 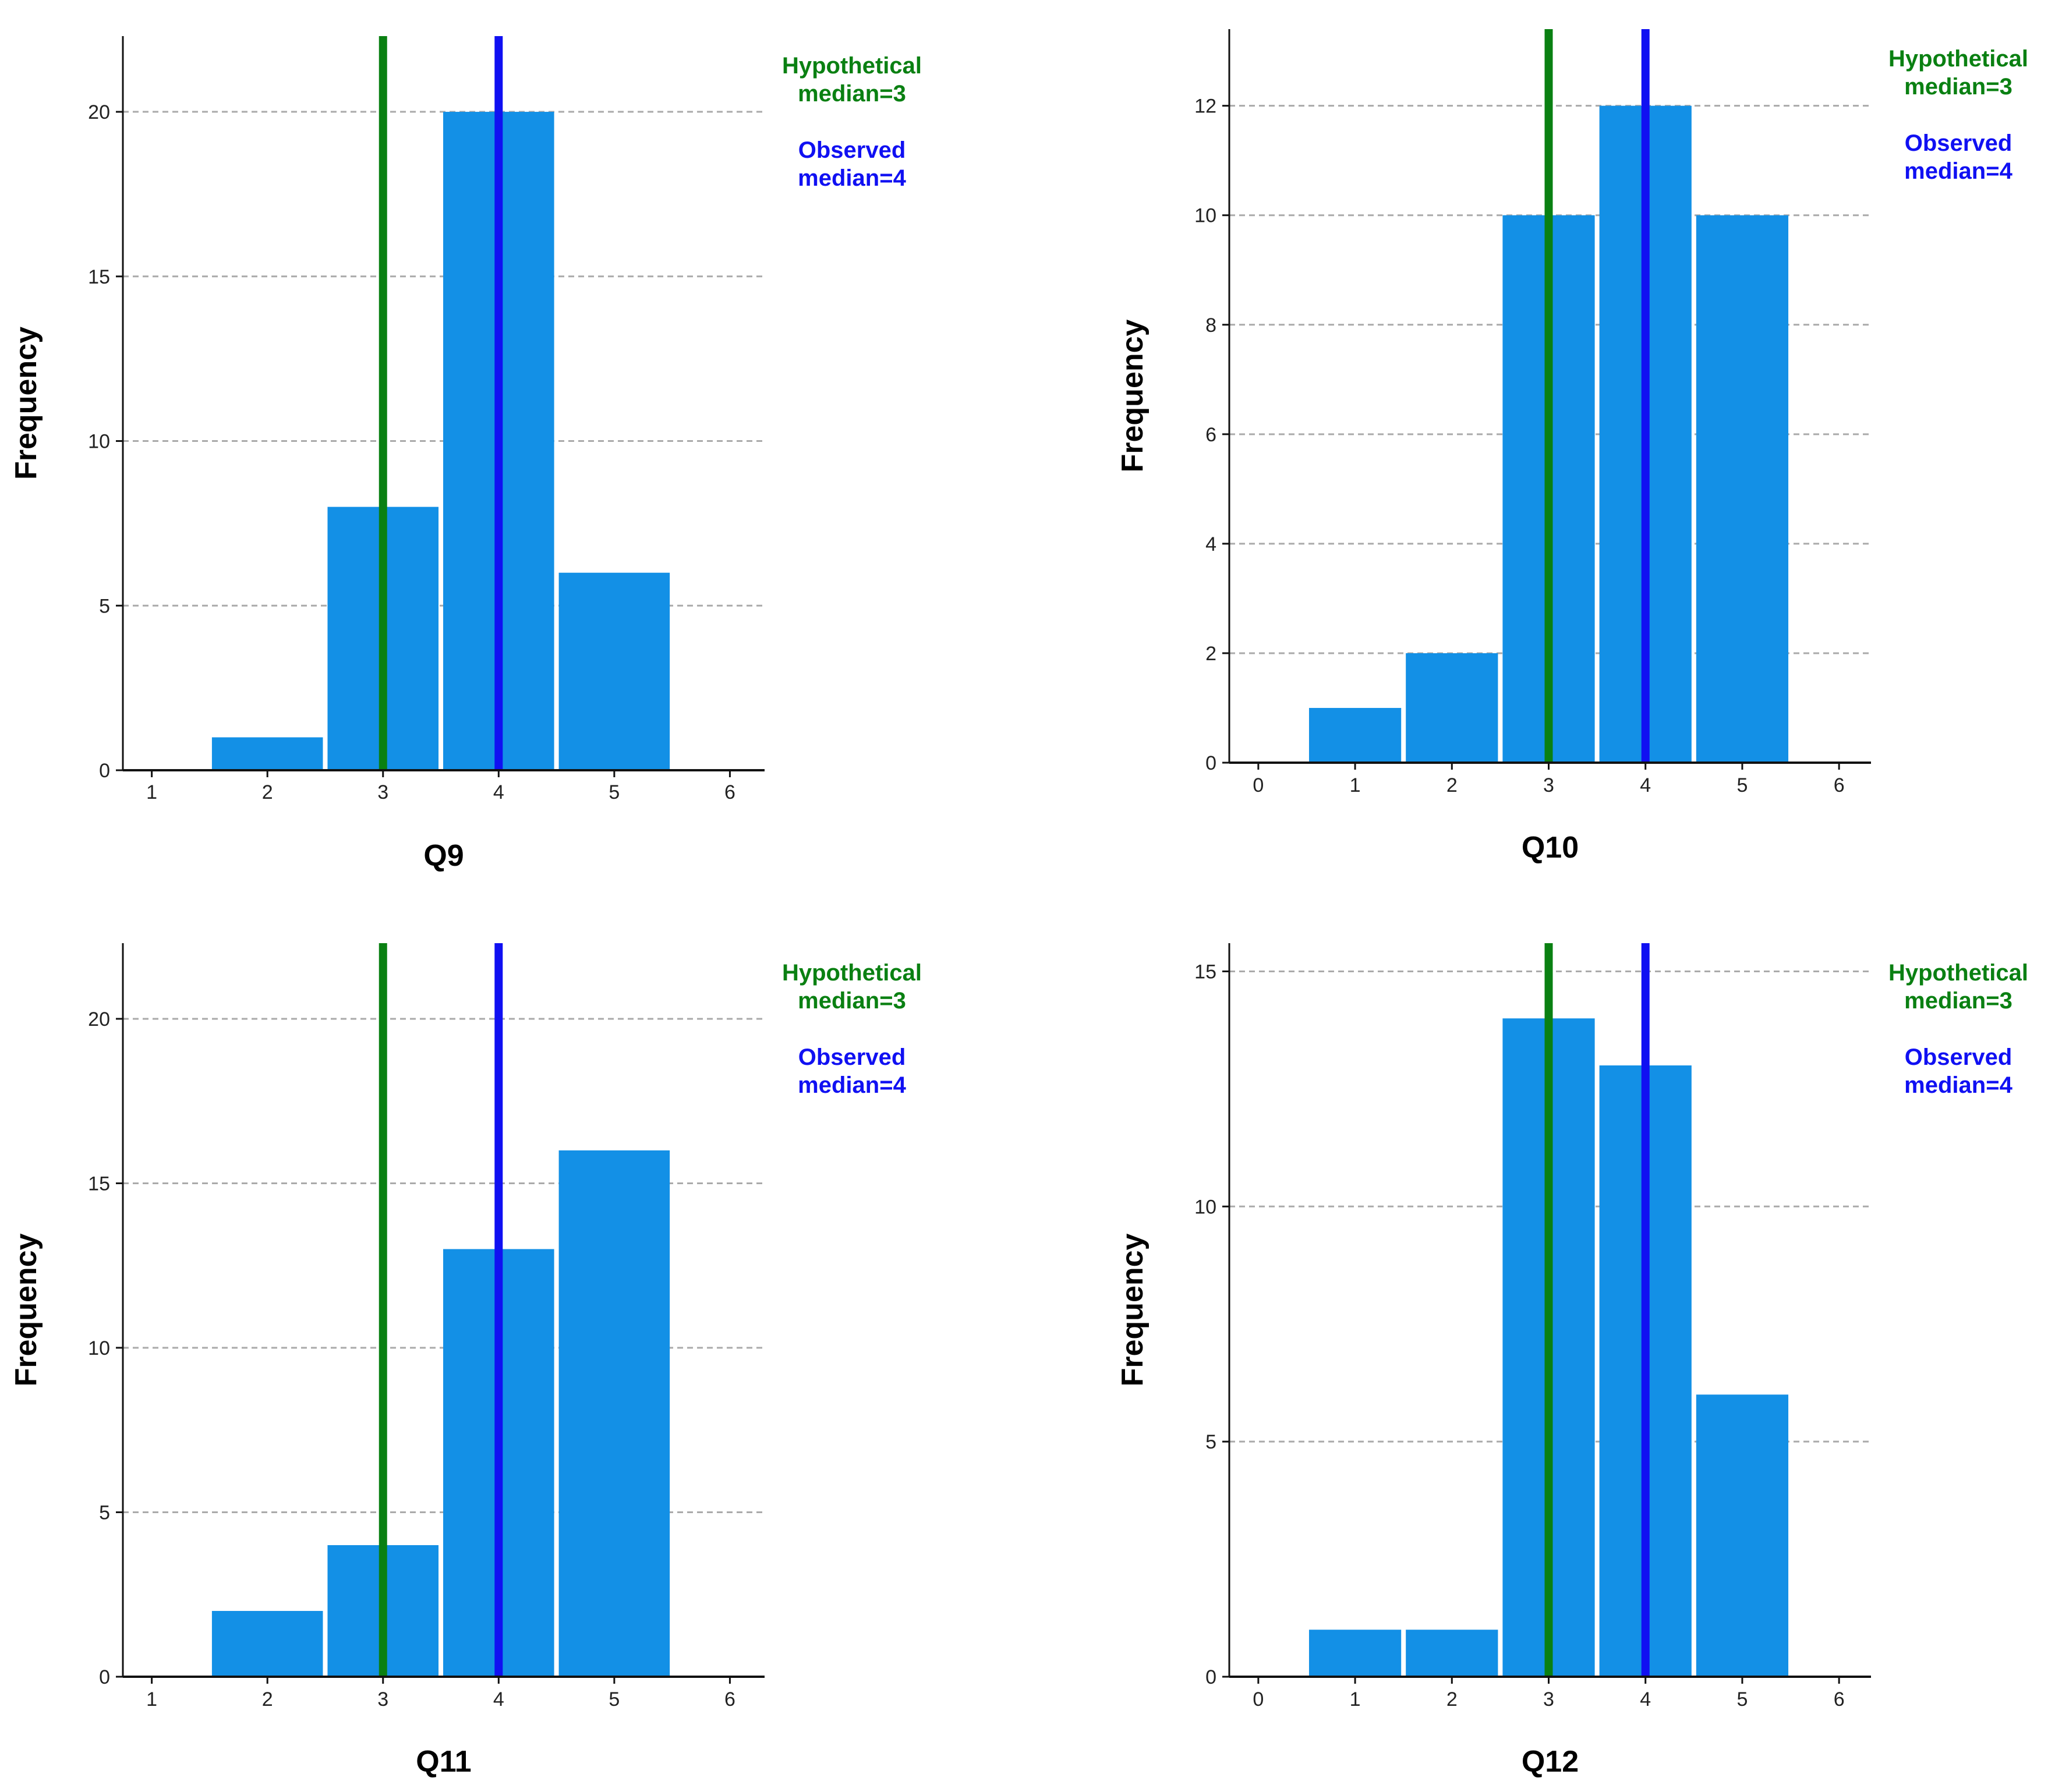 What do you see at coordinates (1550, 848) in the screenshot?
I see `x-axis-title: Q10` at bounding box center [1550, 848].